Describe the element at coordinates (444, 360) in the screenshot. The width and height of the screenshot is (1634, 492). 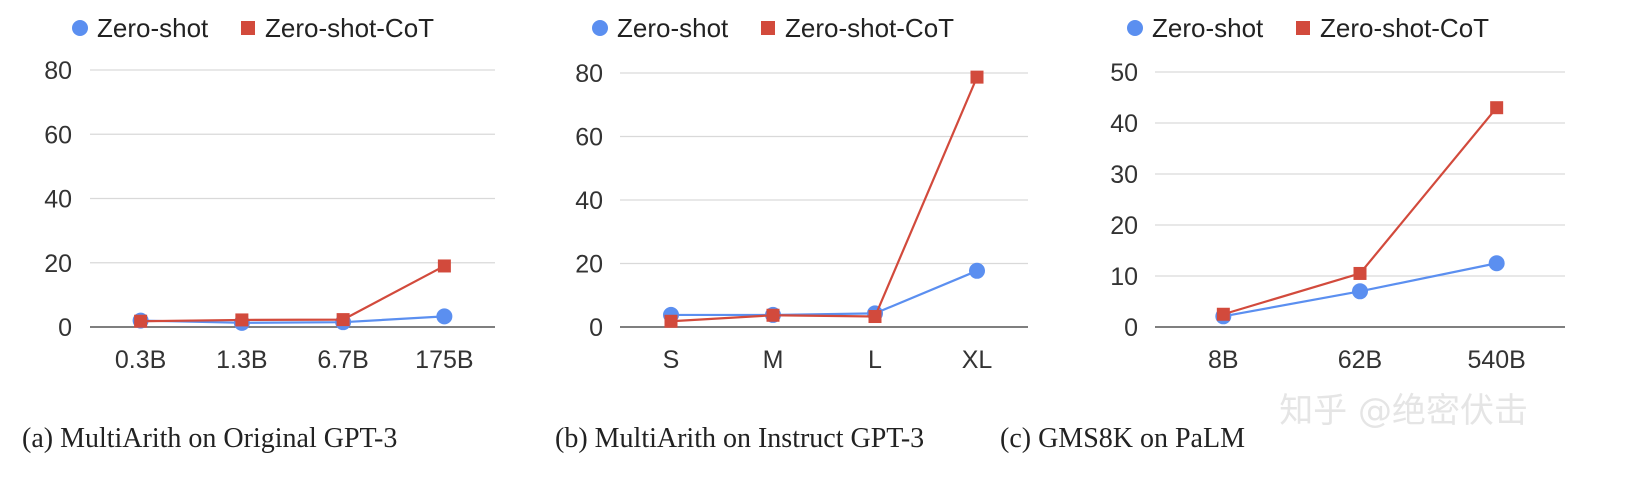
I see `x-tick-label: 175B` at that location.